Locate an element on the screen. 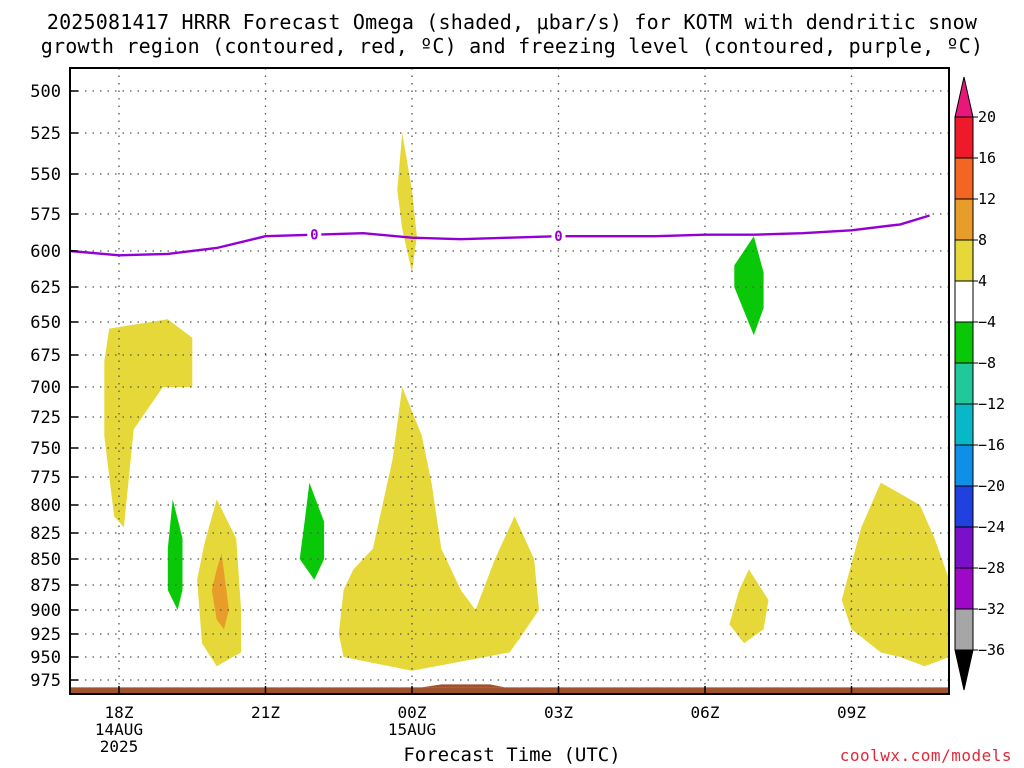 Image resolution: width=1024 pixels, height=768 pixels. y-tick-label-625: 625 is located at coordinates (45, 288).